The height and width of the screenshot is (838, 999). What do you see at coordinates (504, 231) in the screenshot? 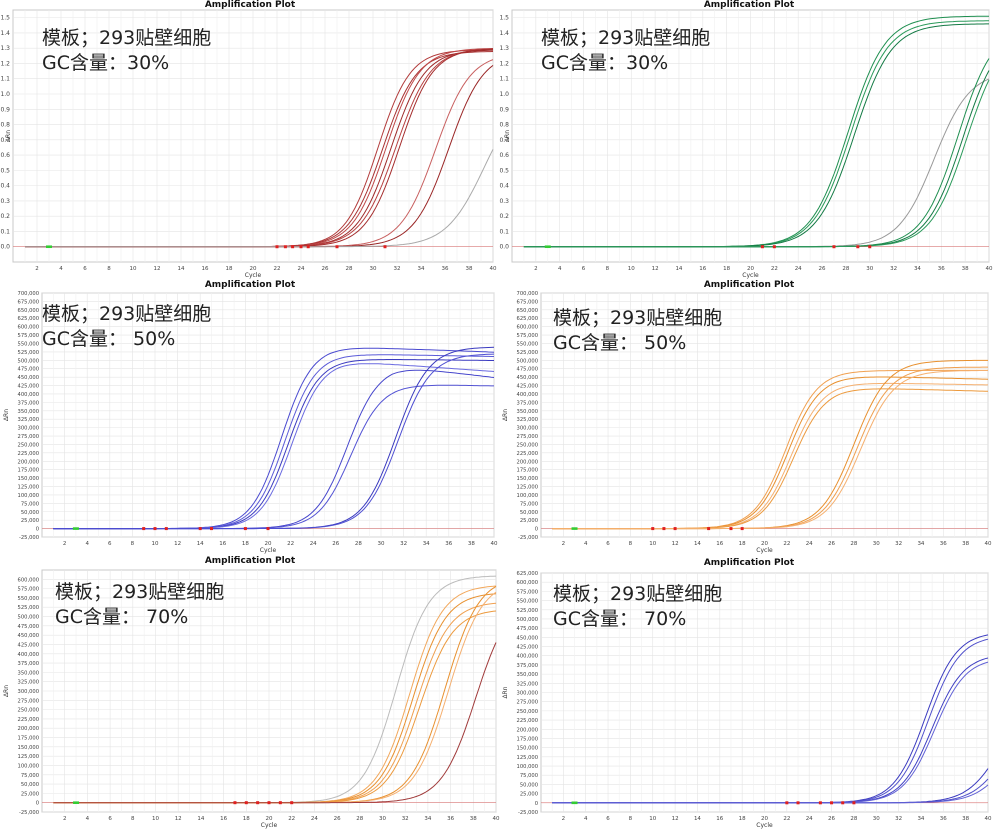
I see `y-tick-label: 0.1` at bounding box center [504, 231].